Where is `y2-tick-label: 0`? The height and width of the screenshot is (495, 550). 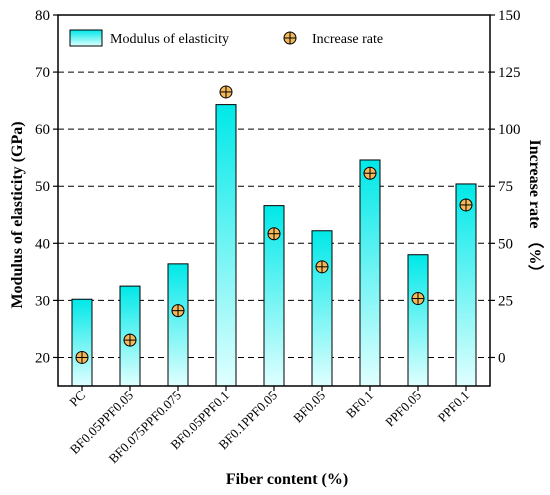 y2-tick-label: 0 is located at coordinates (502, 358).